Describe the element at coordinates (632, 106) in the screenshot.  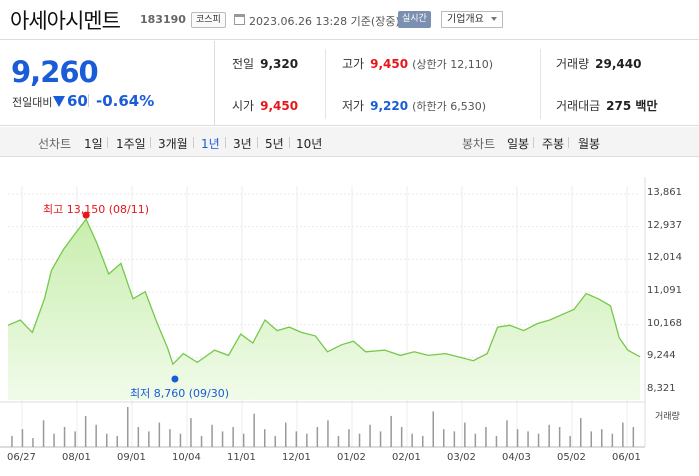
I see `stat-value: 275 백만` at that location.